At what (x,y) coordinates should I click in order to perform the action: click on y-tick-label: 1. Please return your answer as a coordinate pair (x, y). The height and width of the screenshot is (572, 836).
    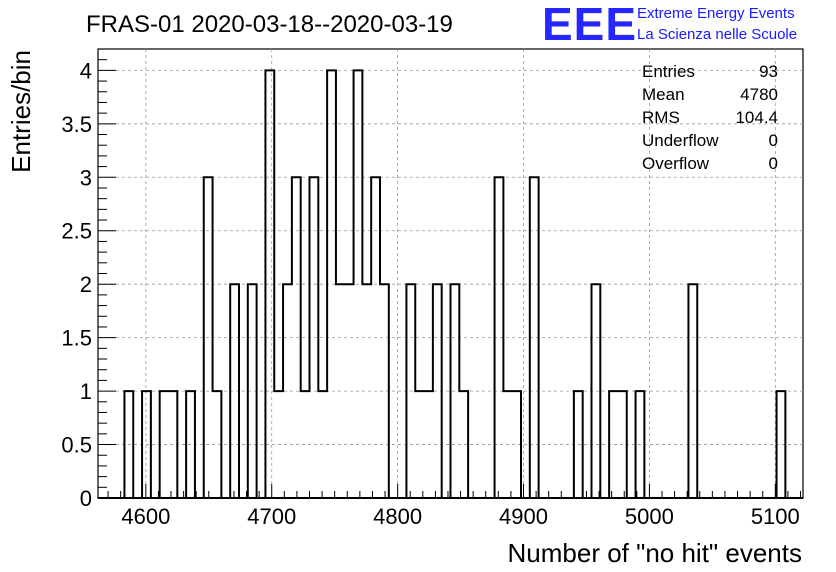
    Looking at the image, I should click on (86, 391).